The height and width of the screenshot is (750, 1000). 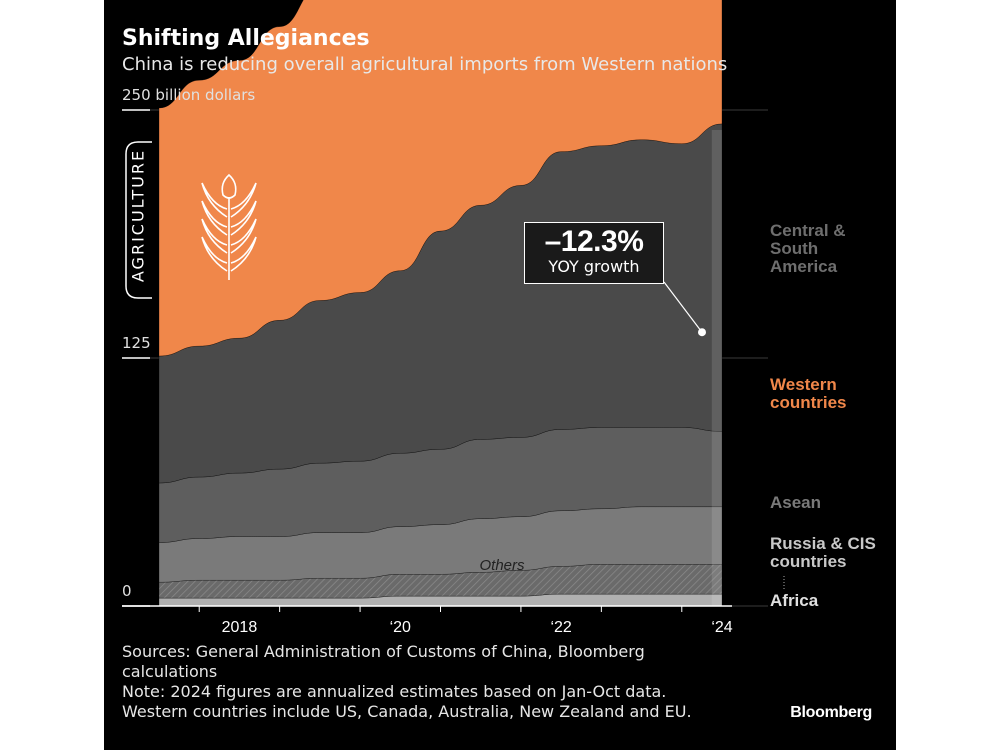 What do you see at coordinates (189, 95) in the screenshot?
I see `y-unit-label: 250 billion dollars` at bounding box center [189, 95].